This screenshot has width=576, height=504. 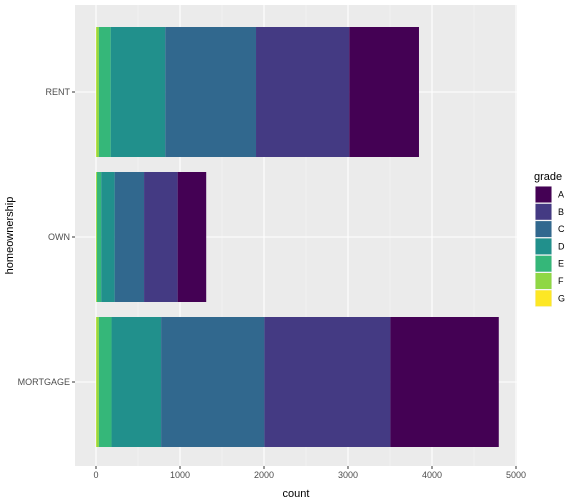 What do you see at coordinates (10, 236) in the screenshot?
I see `y-axis-title: homeownership` at bounding box center [10, 236].